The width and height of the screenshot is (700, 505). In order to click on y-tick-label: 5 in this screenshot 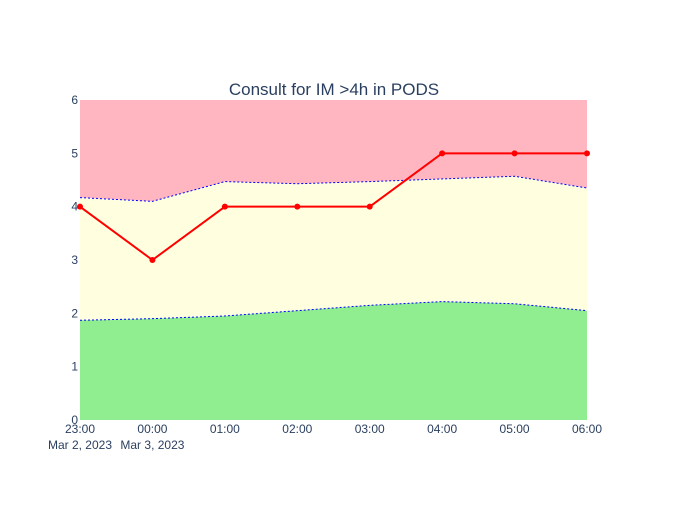, I will do `click(74, 153)`.